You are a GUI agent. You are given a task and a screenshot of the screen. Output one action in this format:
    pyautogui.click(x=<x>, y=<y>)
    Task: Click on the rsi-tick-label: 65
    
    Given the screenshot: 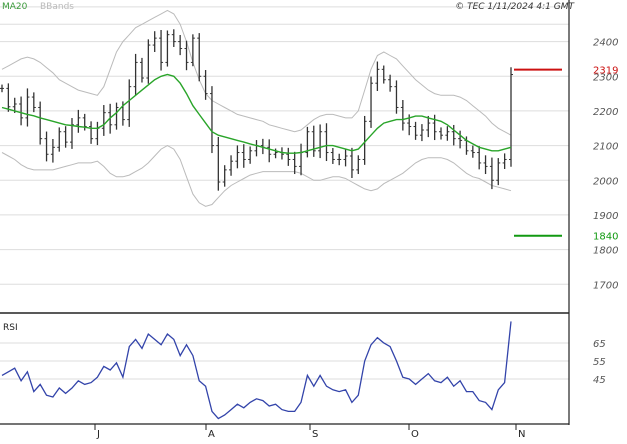 What is the action you would take?
    pyautogui.click(x=599, y=344)
    